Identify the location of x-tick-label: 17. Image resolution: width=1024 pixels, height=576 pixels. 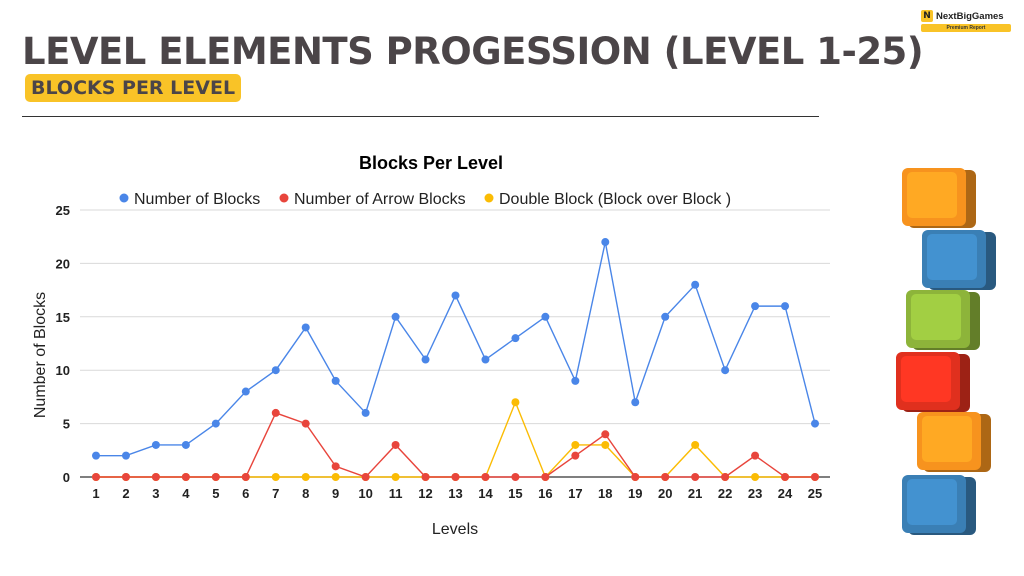
(575, 493).